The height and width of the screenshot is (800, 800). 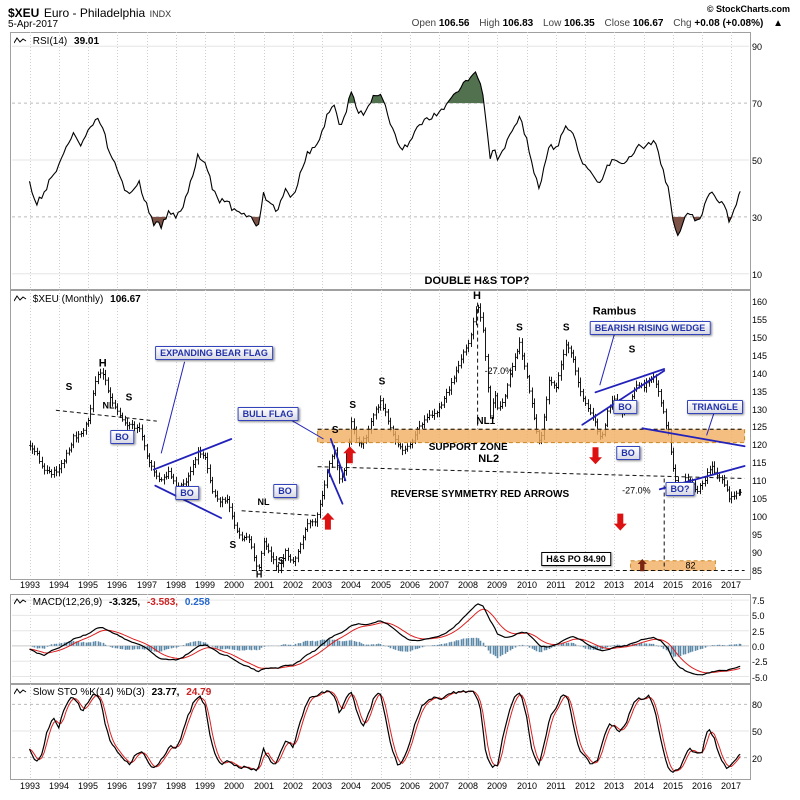 I want to click on chart-title: $XEU Euro - Philadelphia INDX, so click(x=89, y=13).